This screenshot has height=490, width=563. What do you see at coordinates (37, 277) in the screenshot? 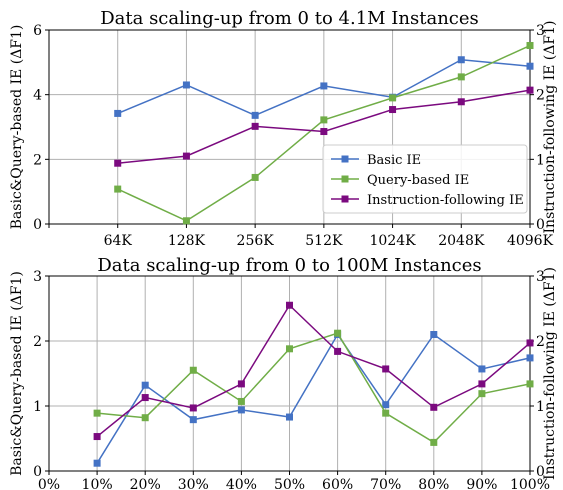
I see `y-left-tick-label: 3` at bounding box center [37, 277].